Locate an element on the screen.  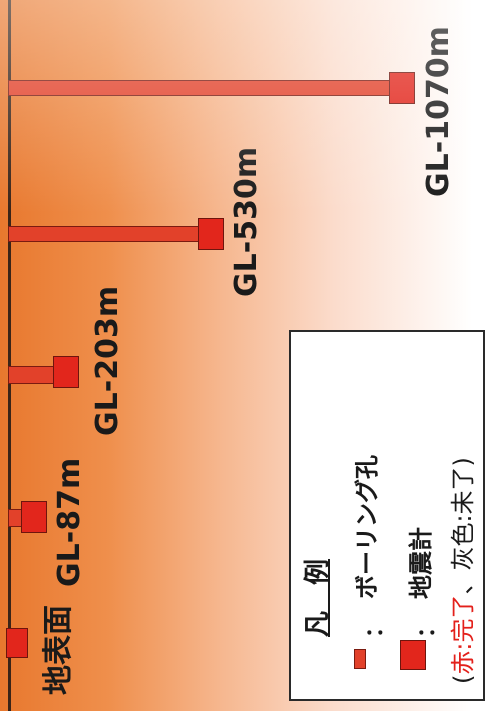
label-gl530: GL-530m is located at coordinates (246, 221).